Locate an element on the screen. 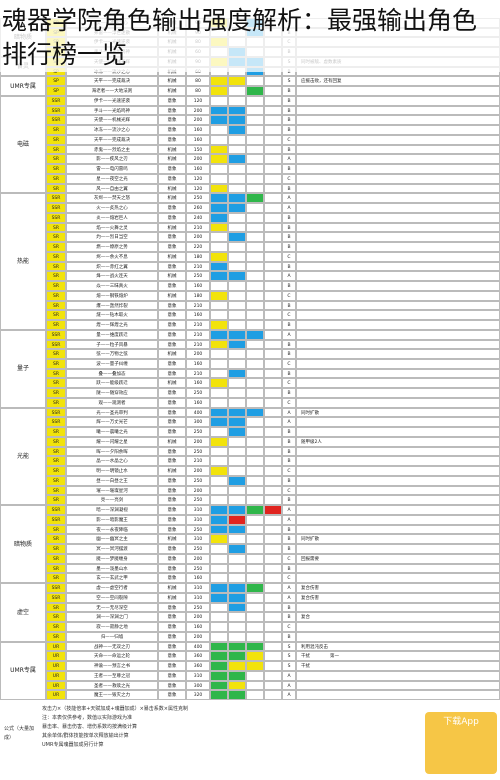 The width and height of the screenshot is (500, 780). name: 魔王——毁灭之力 is located at coordinates (112, 695).